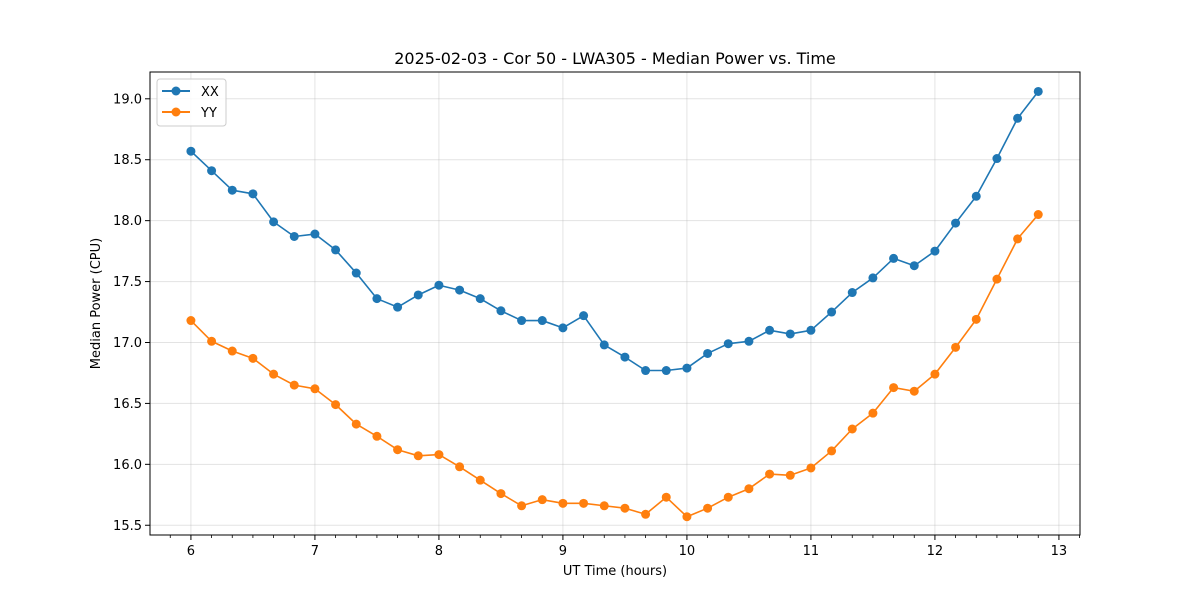 The height and width of the screenshot is (600, 1200). What do you see at coordinates (315, 551) in the screenshot?
I see `x-tick-label: 7` at bounding box center [315, 551].